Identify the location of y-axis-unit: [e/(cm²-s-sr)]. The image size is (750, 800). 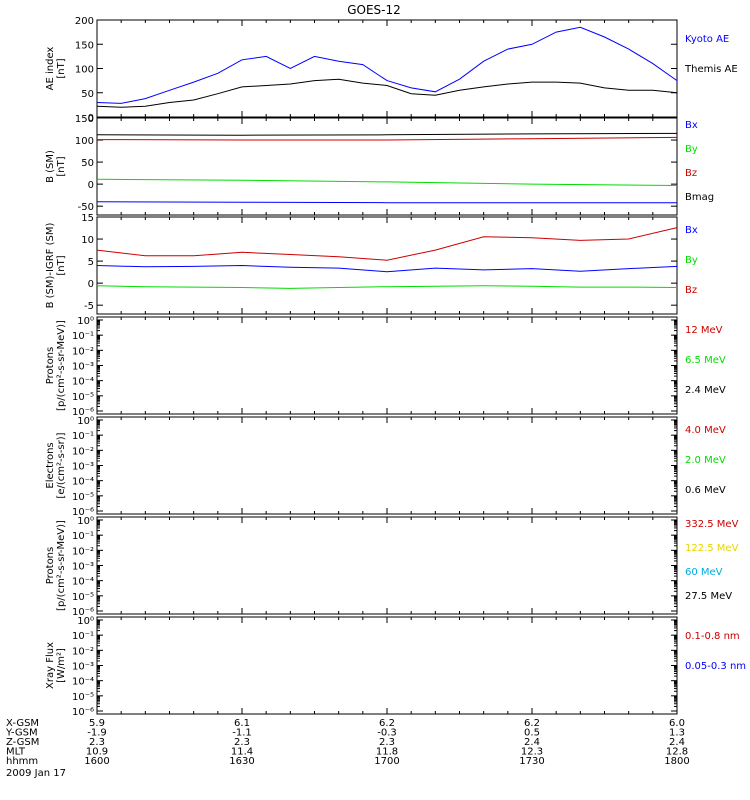
(61, 465).